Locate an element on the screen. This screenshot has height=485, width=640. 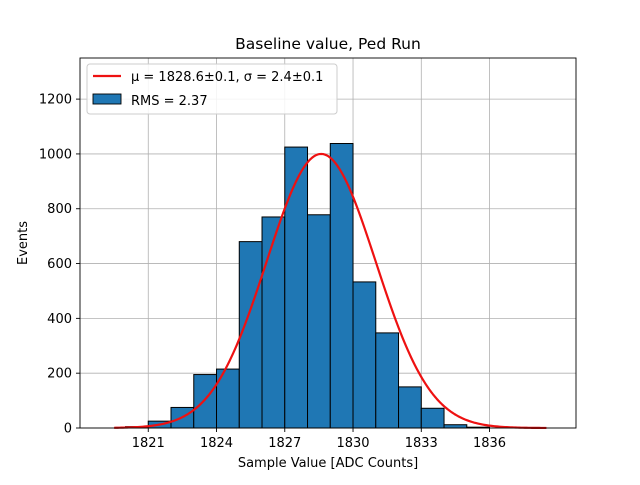
y-axis-ticks: 0 200 400 600 800 1000 1200 is located at coordinates (59, 265).